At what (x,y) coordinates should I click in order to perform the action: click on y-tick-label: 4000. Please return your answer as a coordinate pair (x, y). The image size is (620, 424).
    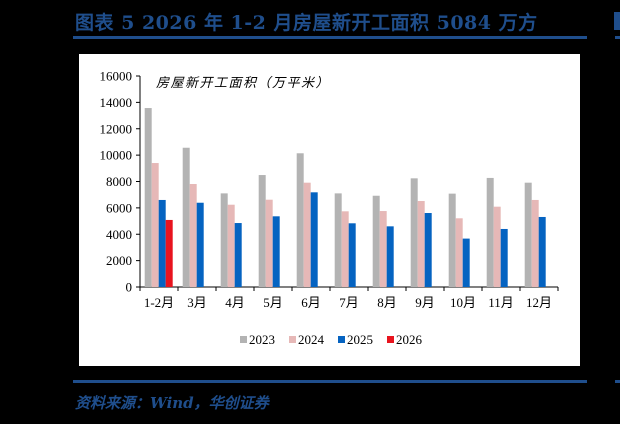
    Looking at the image, I should click on (119, 234).